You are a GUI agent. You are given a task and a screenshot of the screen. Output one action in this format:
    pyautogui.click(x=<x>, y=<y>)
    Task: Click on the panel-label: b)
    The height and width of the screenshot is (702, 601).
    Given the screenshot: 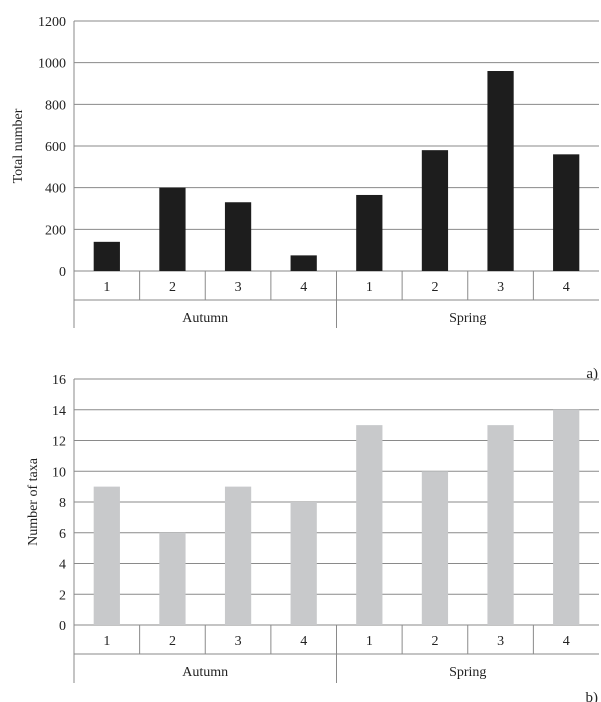 What is the action you would take?
    pyautogui.click(x=592, y=696)
    